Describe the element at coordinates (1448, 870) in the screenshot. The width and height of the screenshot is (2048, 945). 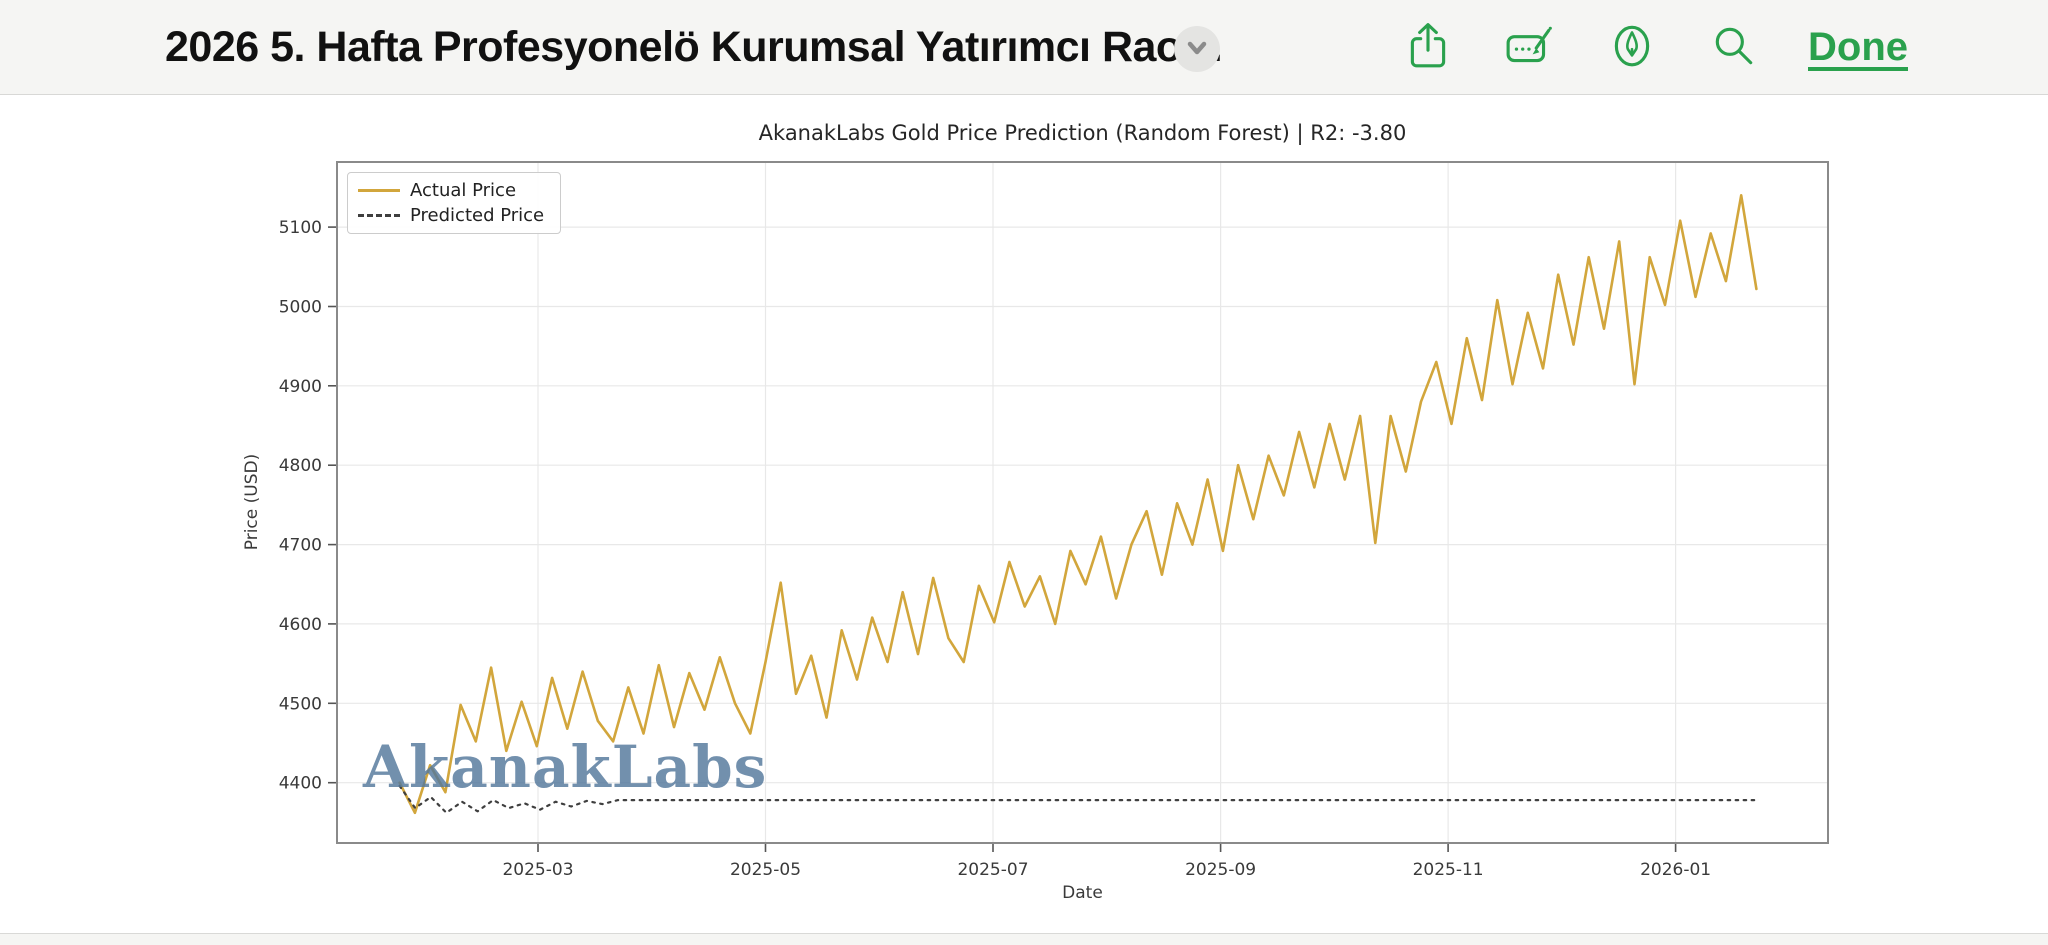
I see `x-tick-label: 2025-11` at that location.